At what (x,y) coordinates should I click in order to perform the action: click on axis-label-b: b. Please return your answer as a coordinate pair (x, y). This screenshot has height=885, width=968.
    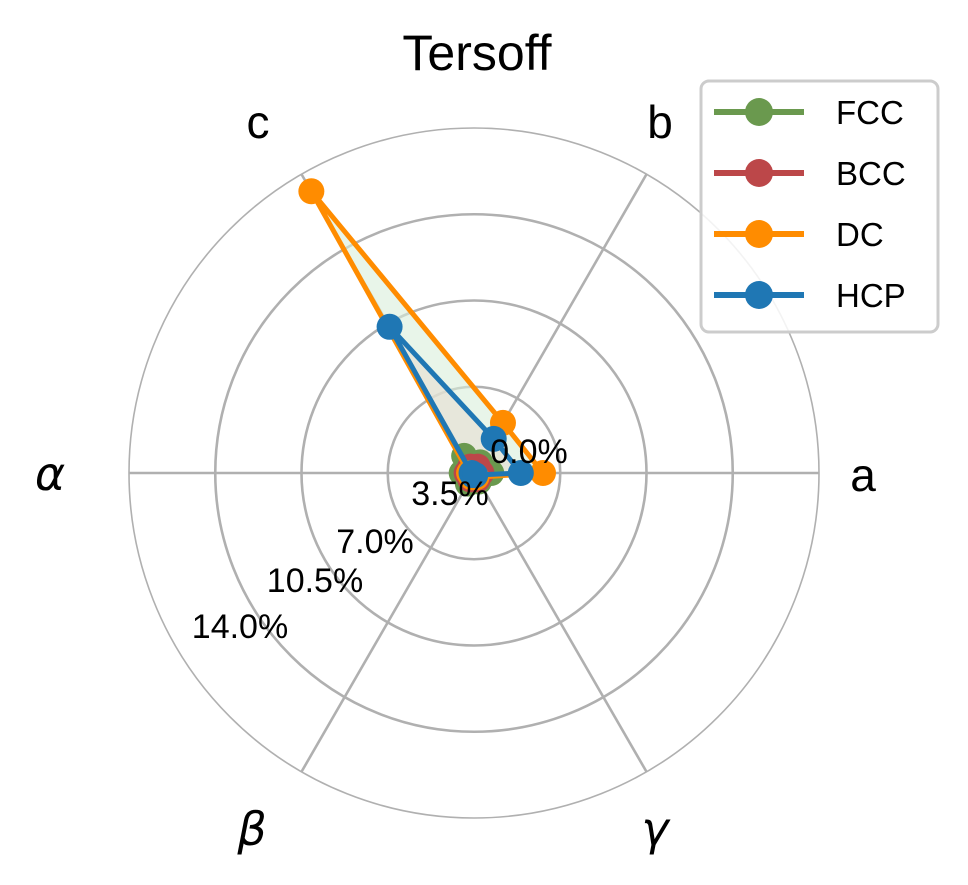
    Looking at the image, I should click on (660, 122).